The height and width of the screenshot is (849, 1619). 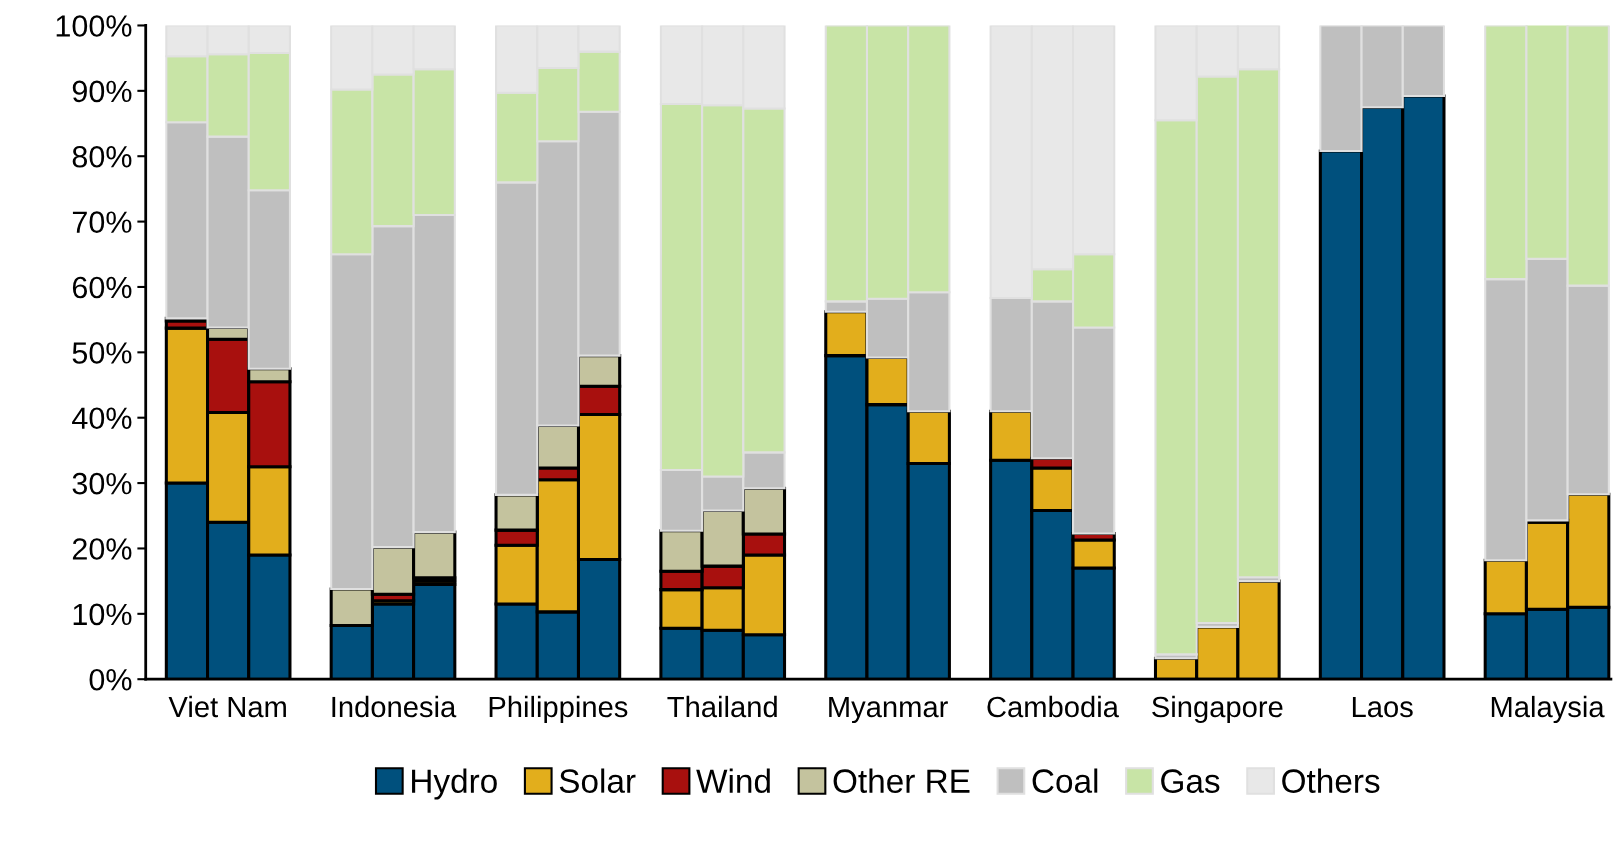 What do you see at coordinates (394, 706) in the screenshot?
I see `x-tick-label: Indonesia` at bounding box center [394, 706].